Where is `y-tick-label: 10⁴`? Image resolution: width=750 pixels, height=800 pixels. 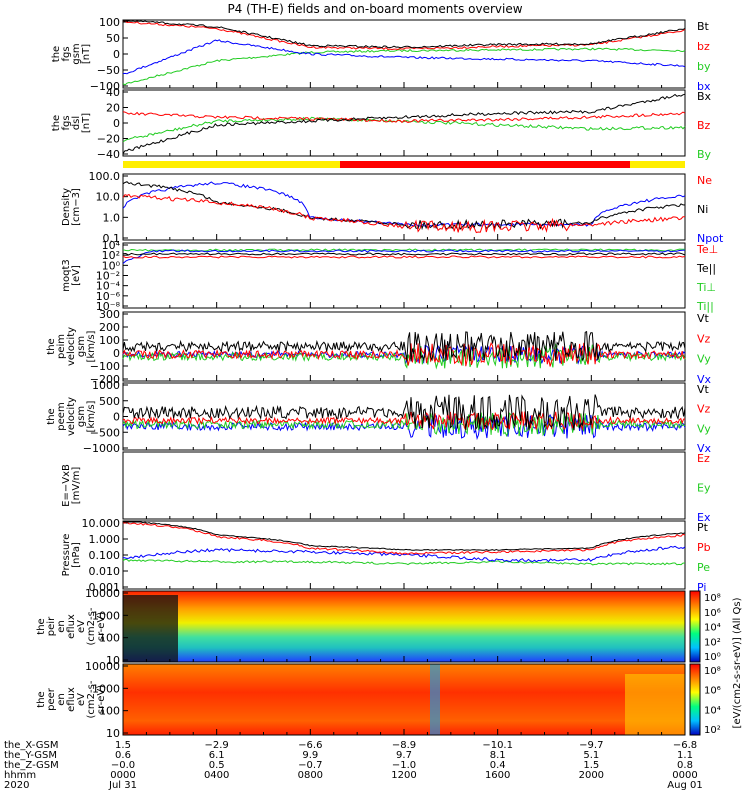
y-tick-label: 10⁴ is located at coordinates (111, 245).